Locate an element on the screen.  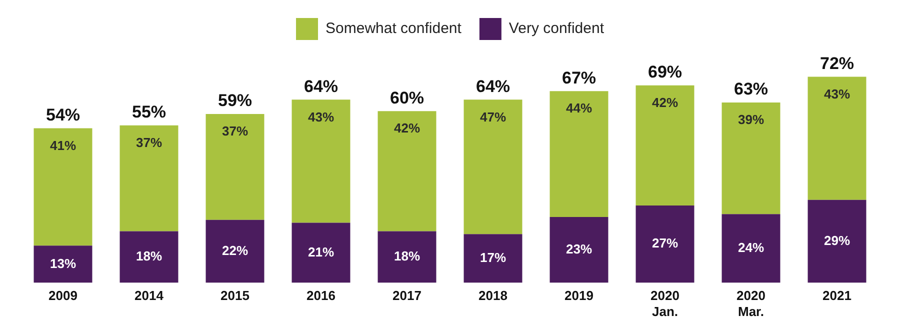
data-label: 23% is located at coordinates (579, 248).